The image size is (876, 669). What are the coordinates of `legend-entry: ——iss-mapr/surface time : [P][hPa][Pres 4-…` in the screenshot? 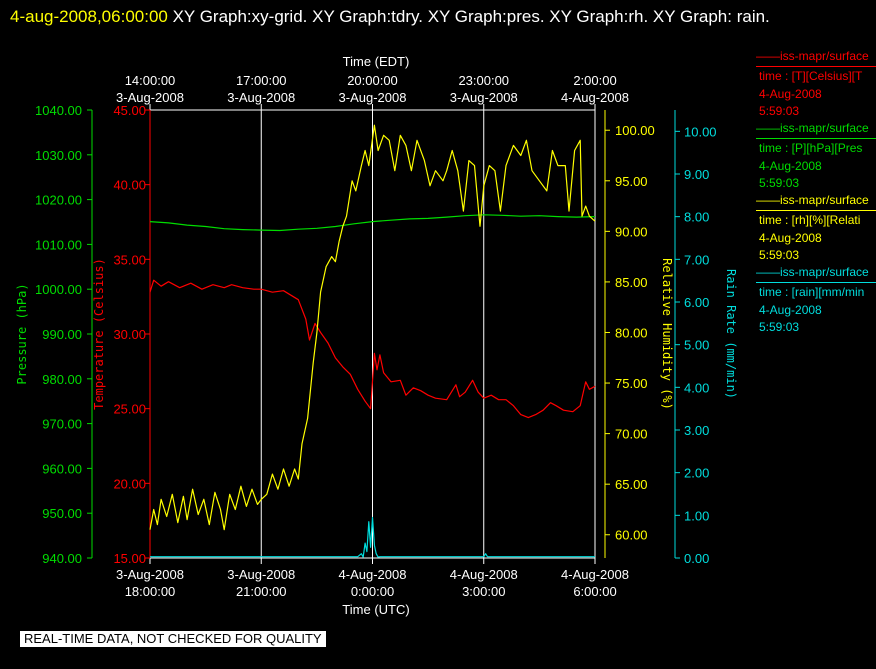 It's located at (816, 156).